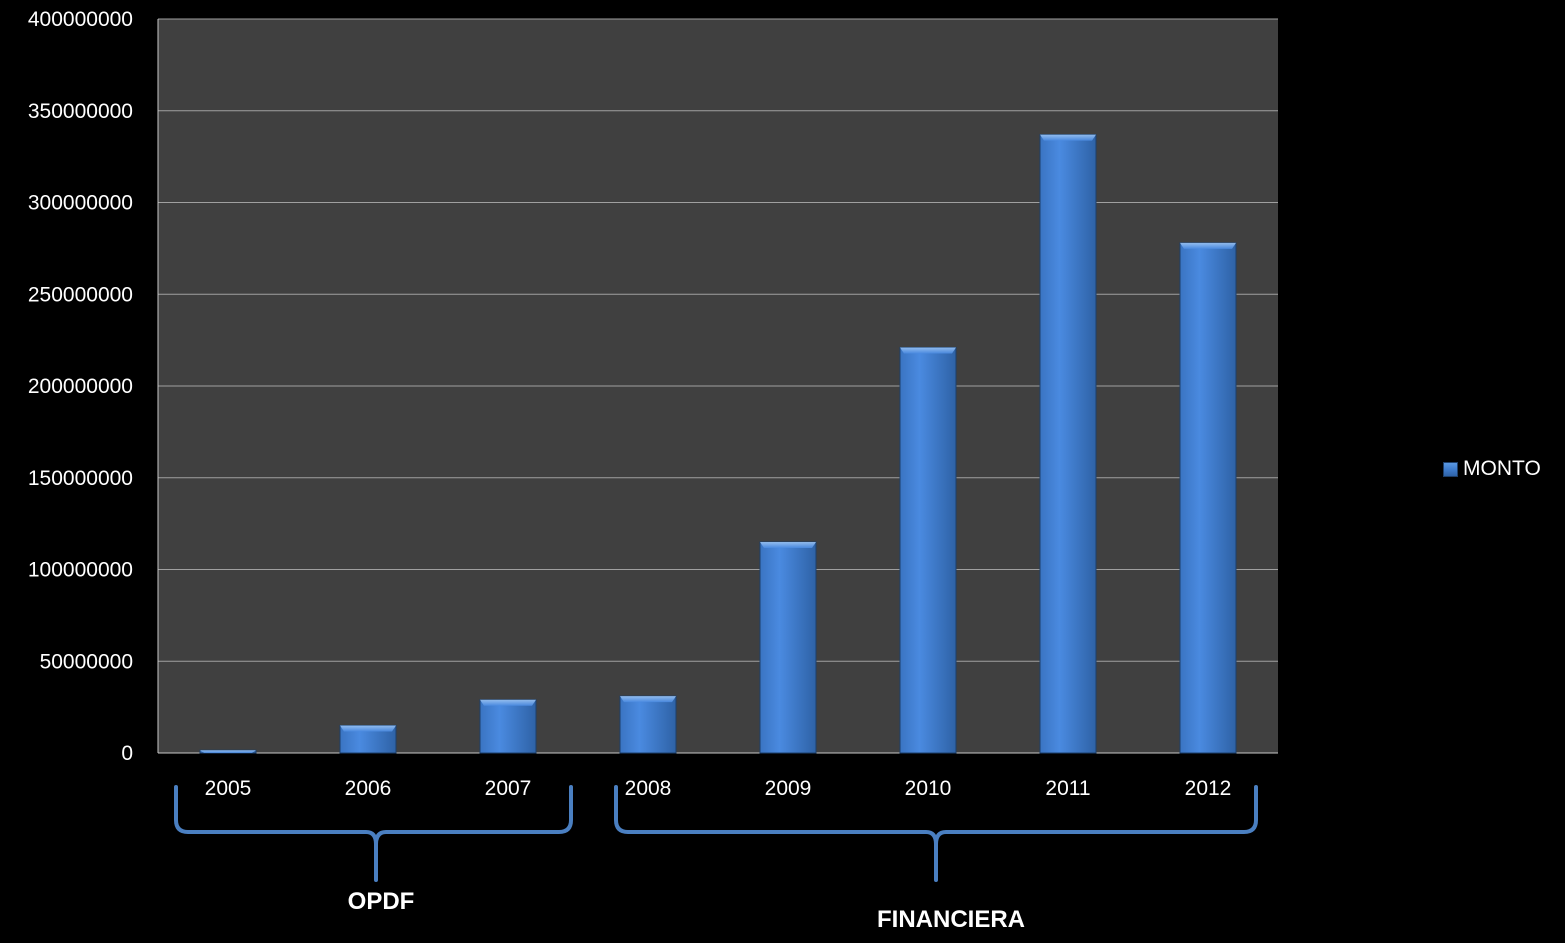 Image resolution: width=1565 pixels, height=943 pixels. I want to click on x-tick-label: 2009, so click(788, 788).